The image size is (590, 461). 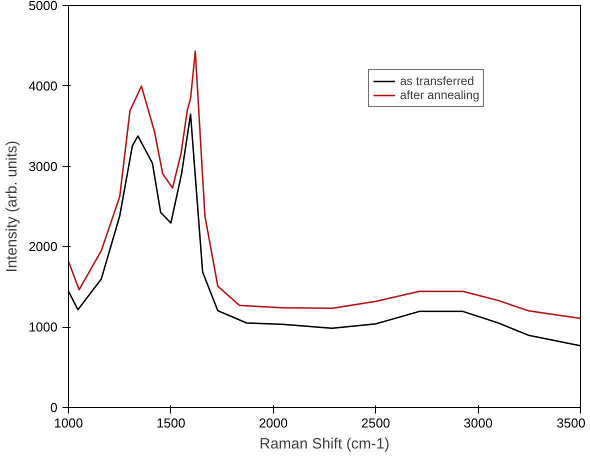 I want to click on x-tick-label: 3500, so click(x=571, y=423).